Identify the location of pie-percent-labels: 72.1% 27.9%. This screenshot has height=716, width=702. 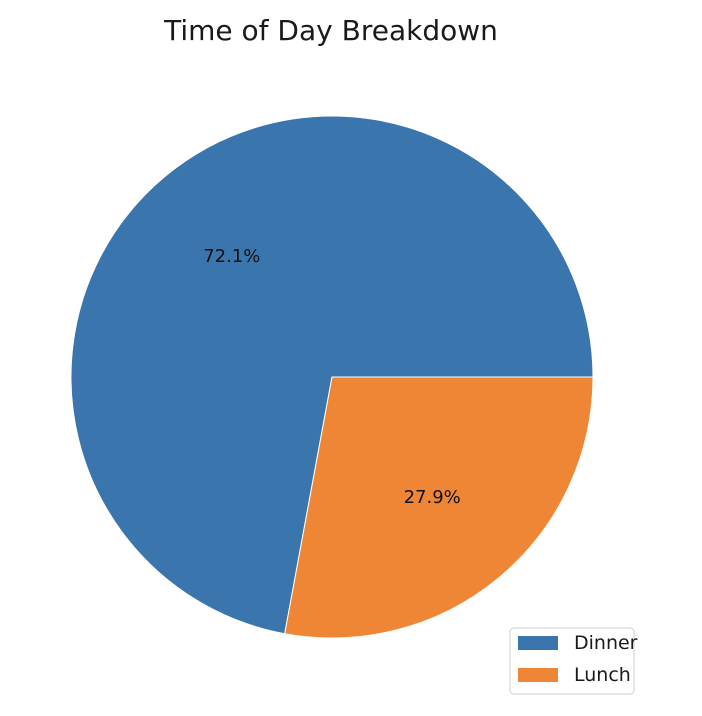
(332, 377).